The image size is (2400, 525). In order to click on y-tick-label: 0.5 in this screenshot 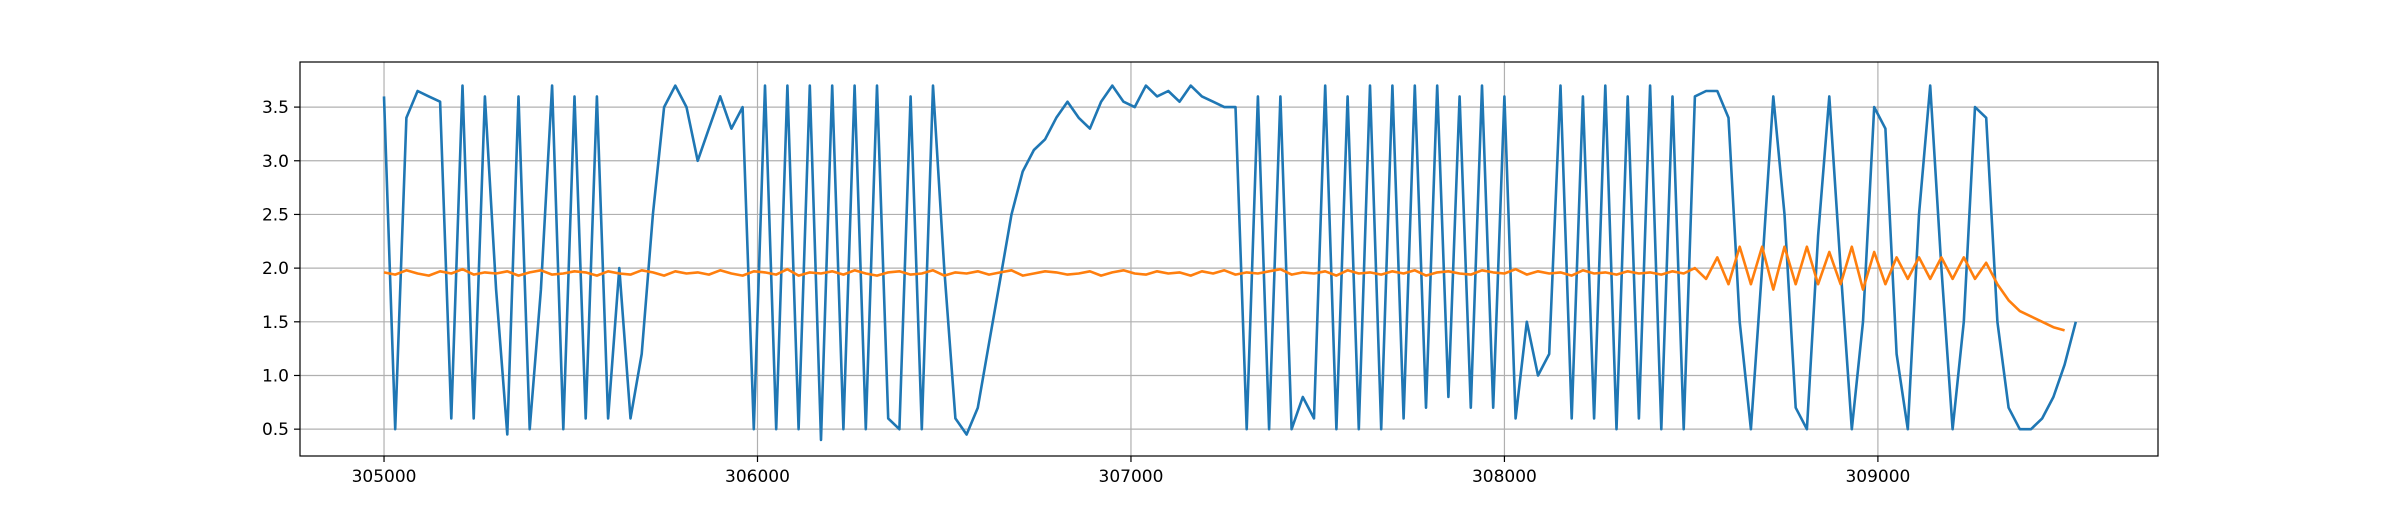, I will do `click(275, 430)`.